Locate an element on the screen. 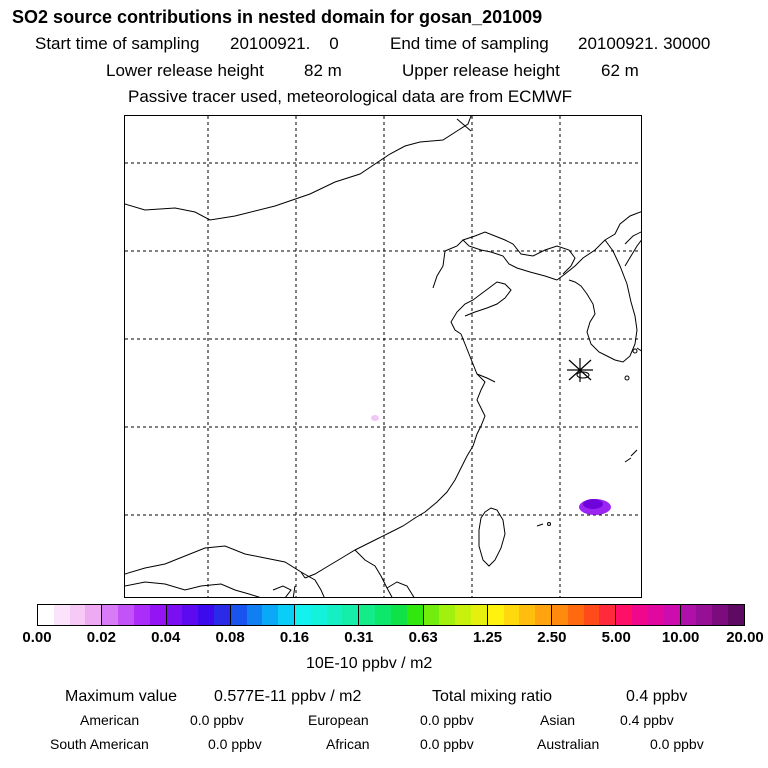 This screenshot has width=768, height=768. colorbar is located at coordinates (391, 615).